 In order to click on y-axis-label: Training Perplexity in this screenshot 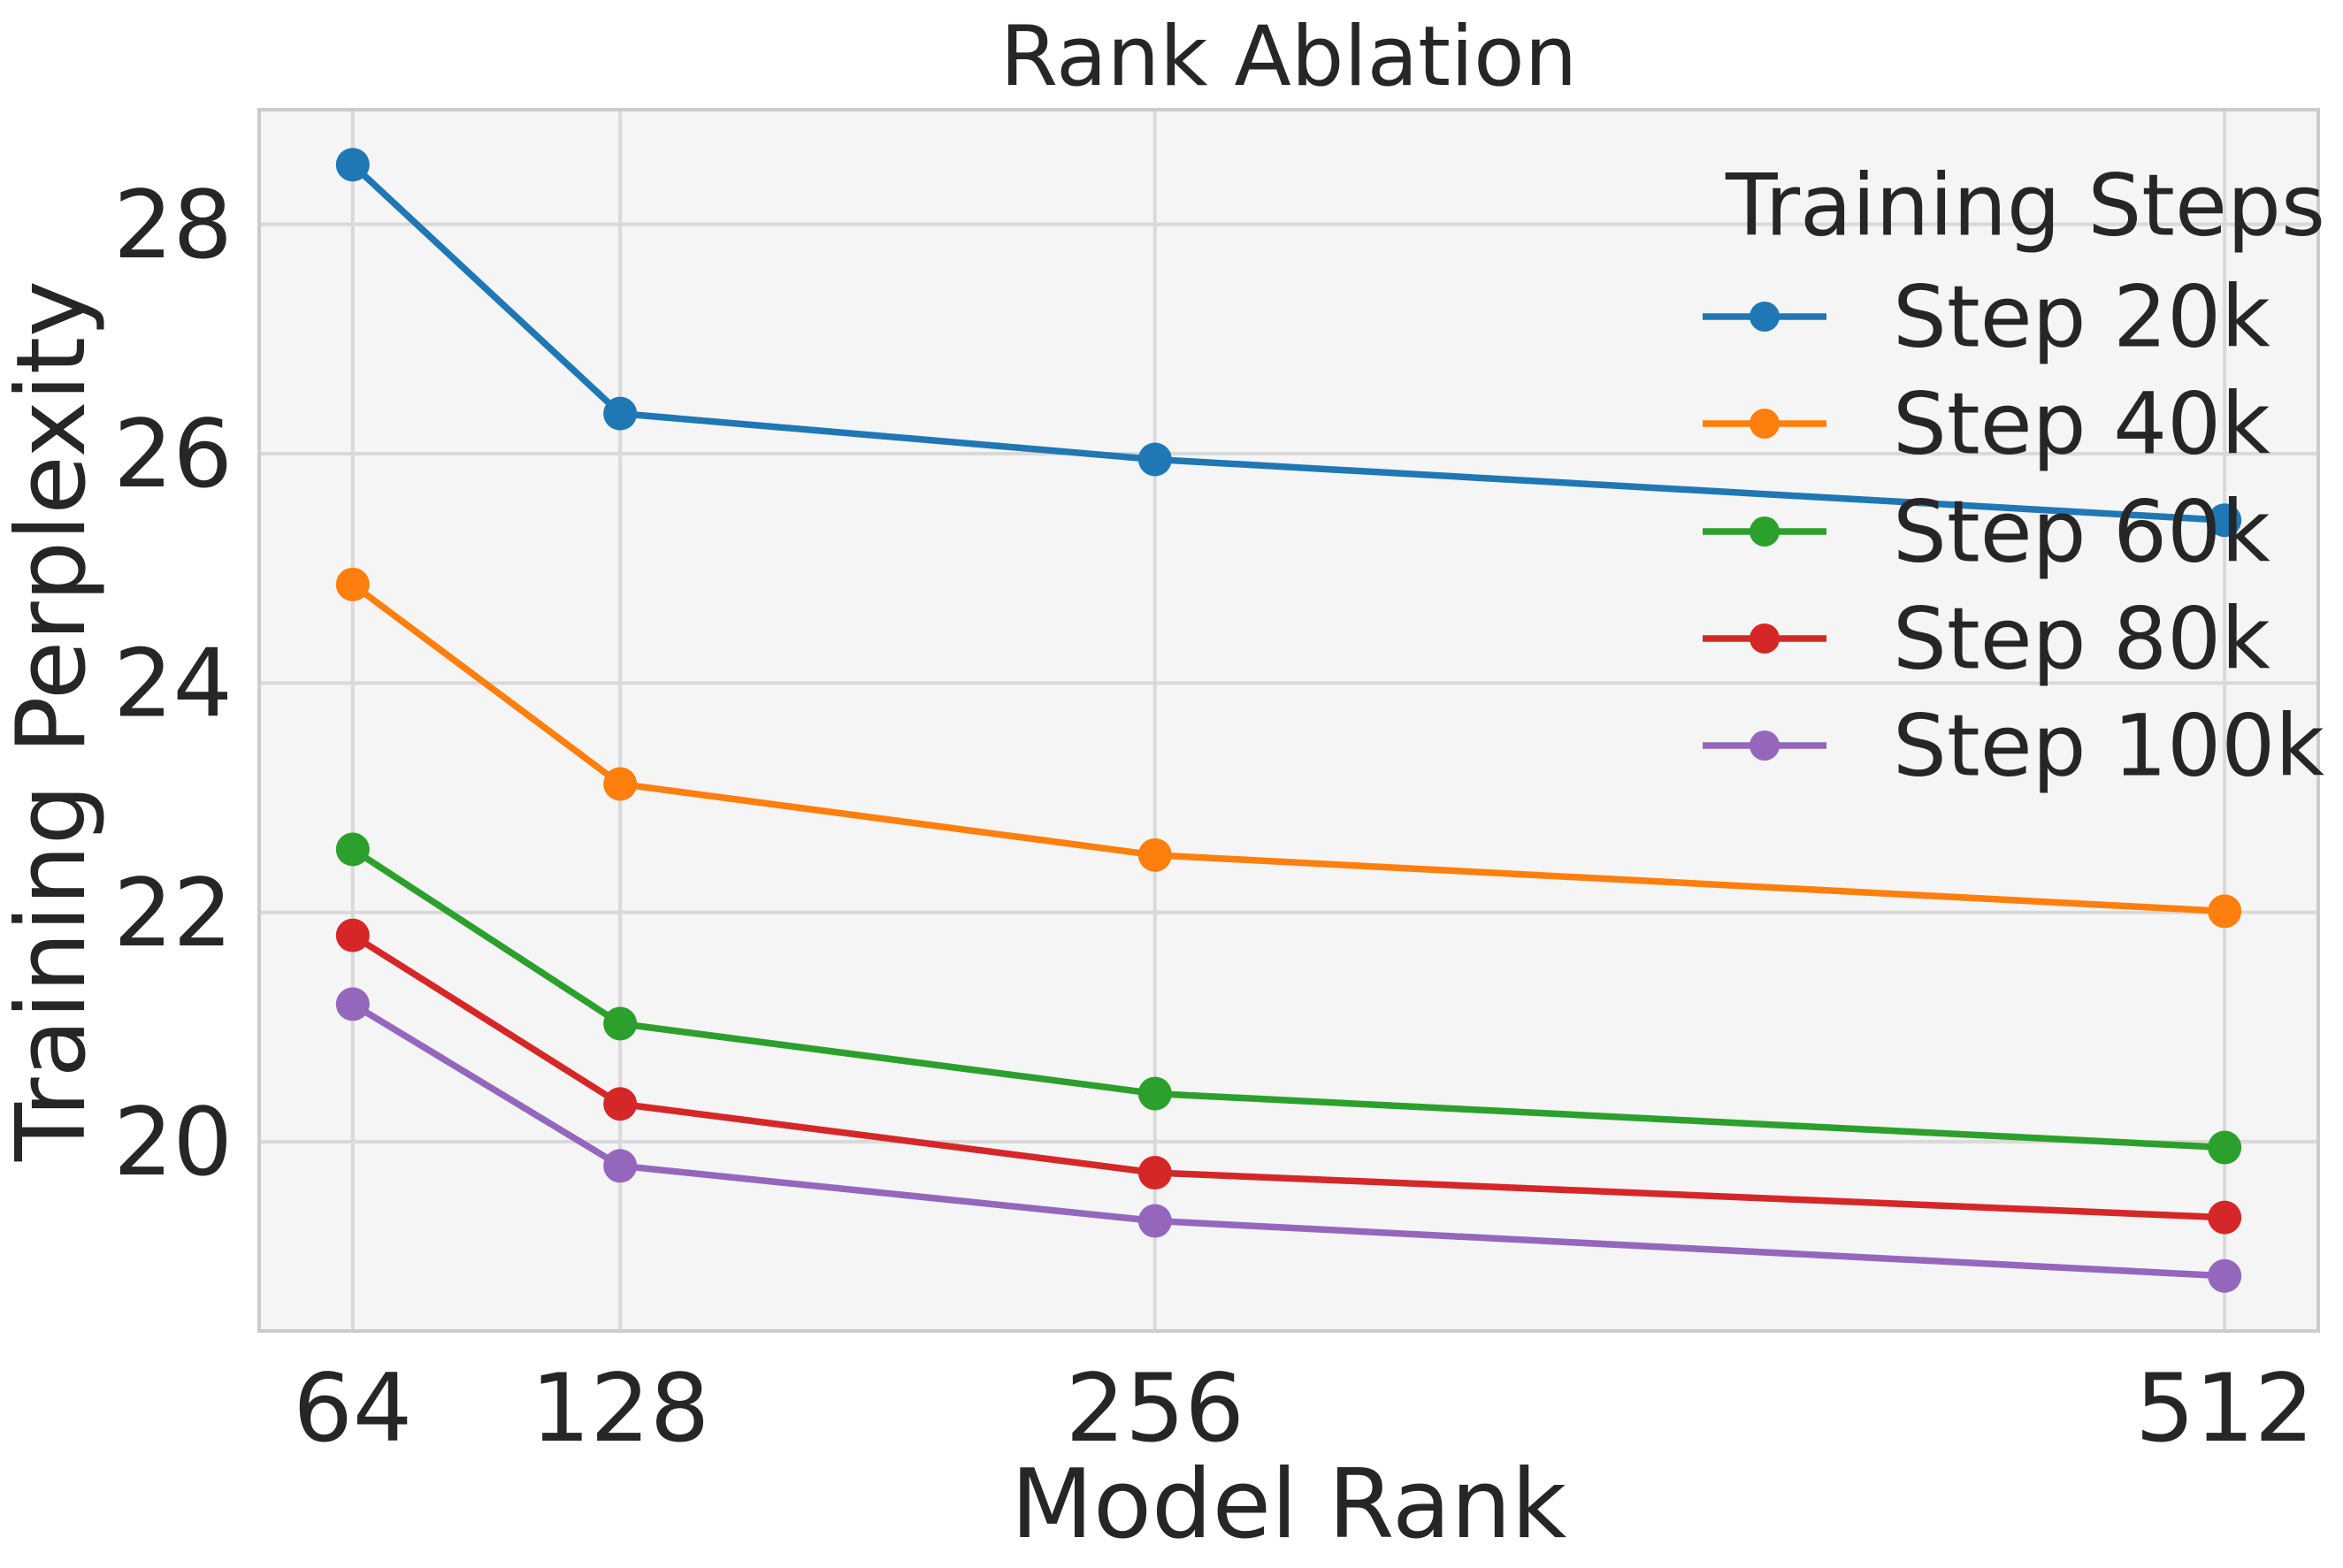, I will do `click(53, 721)`.